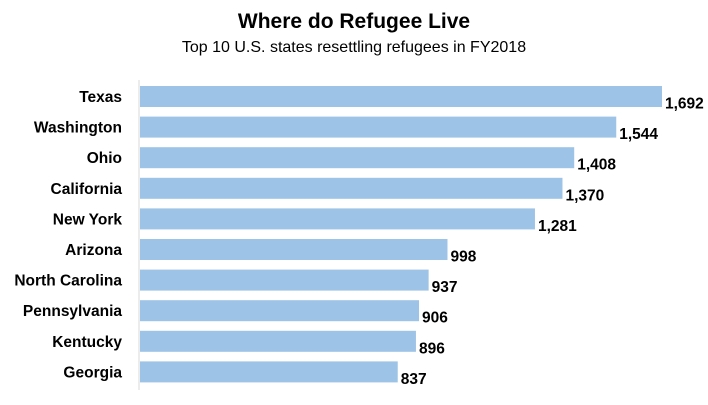 The height and width of the screenshot is (405, 708). What do you see at coordinates (87, 189) in the screenshot?
I see `category-label: California` at bounding box center [87, 189].